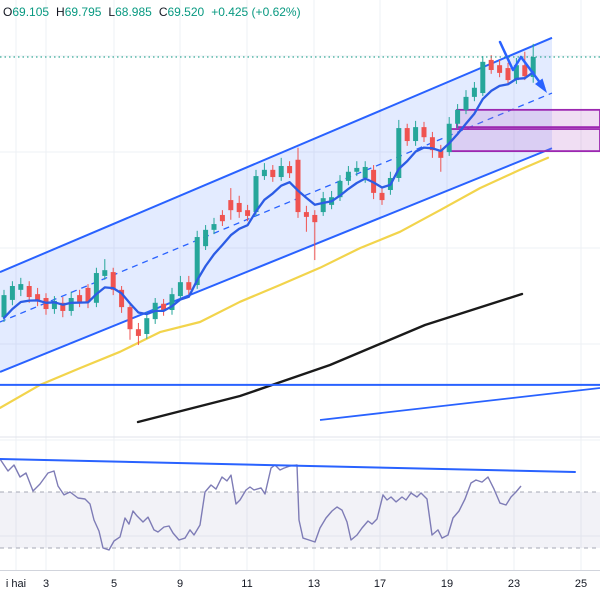  Describe the element at coordinates (330, 358) in the screenshot. I see `freehand-trendline` at that location.